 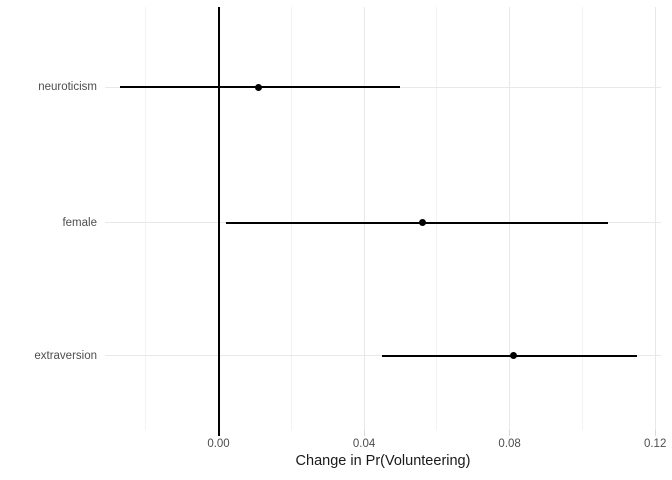 What do you see at coordinates (65, 355) in the screenshot?
I see `y-axis-label: extraversion` at bounding box center [65, 355].